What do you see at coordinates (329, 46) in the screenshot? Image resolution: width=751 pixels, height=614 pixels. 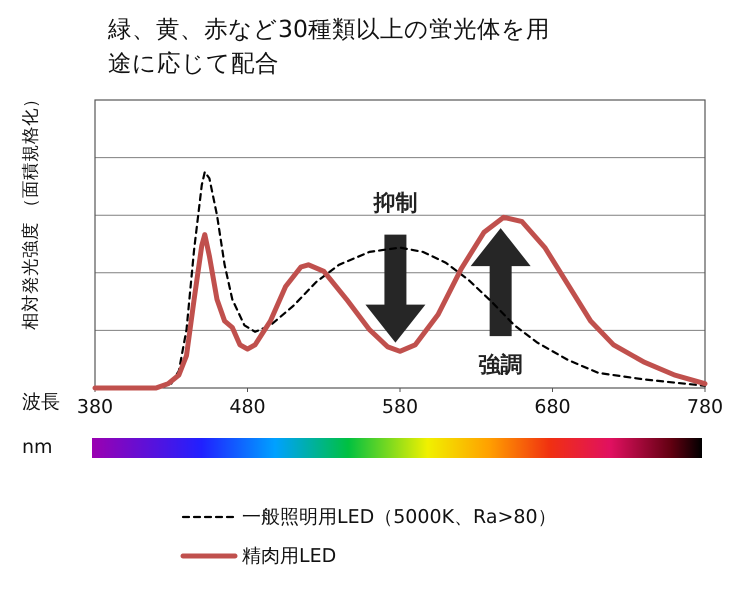 I see `chart-title: 緑、黄、赤など30種類以上の蛍光体を用途に応じて配合` at bounding box center [329, 46].